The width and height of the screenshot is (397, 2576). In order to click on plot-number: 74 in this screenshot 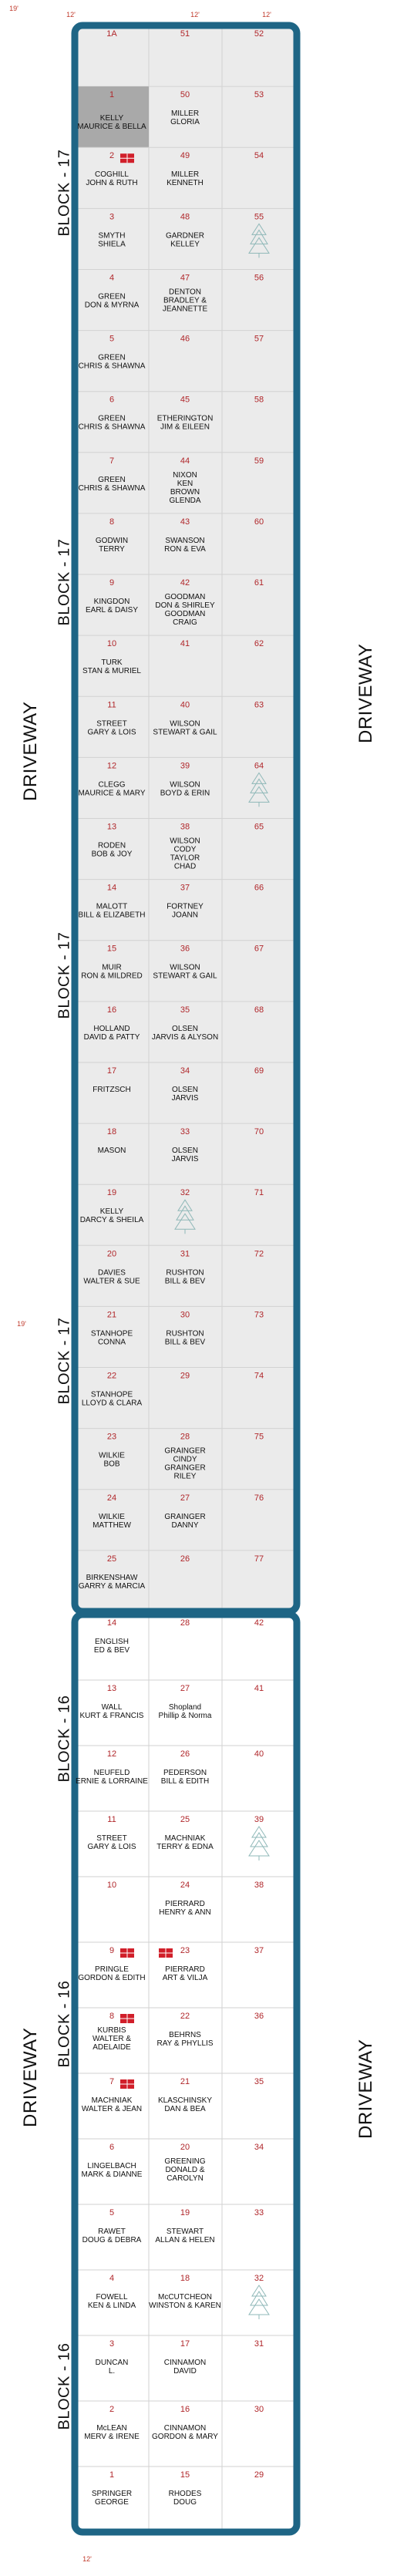, I will do `click(259, 1377)`.